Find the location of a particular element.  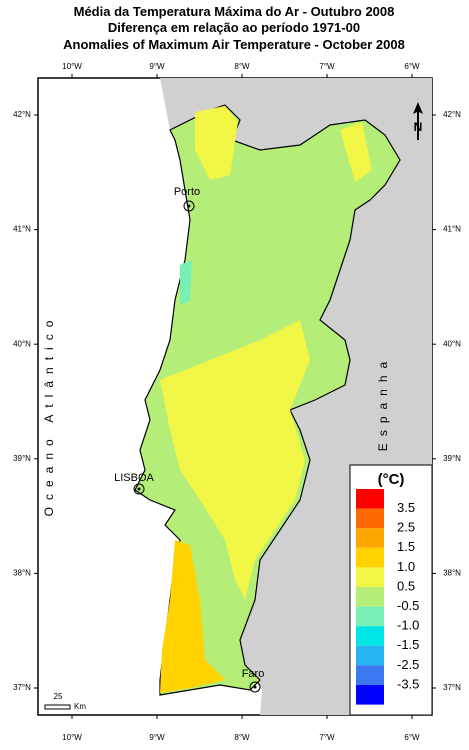

legend-label: 1.5 is located at coordinates (406, 546).